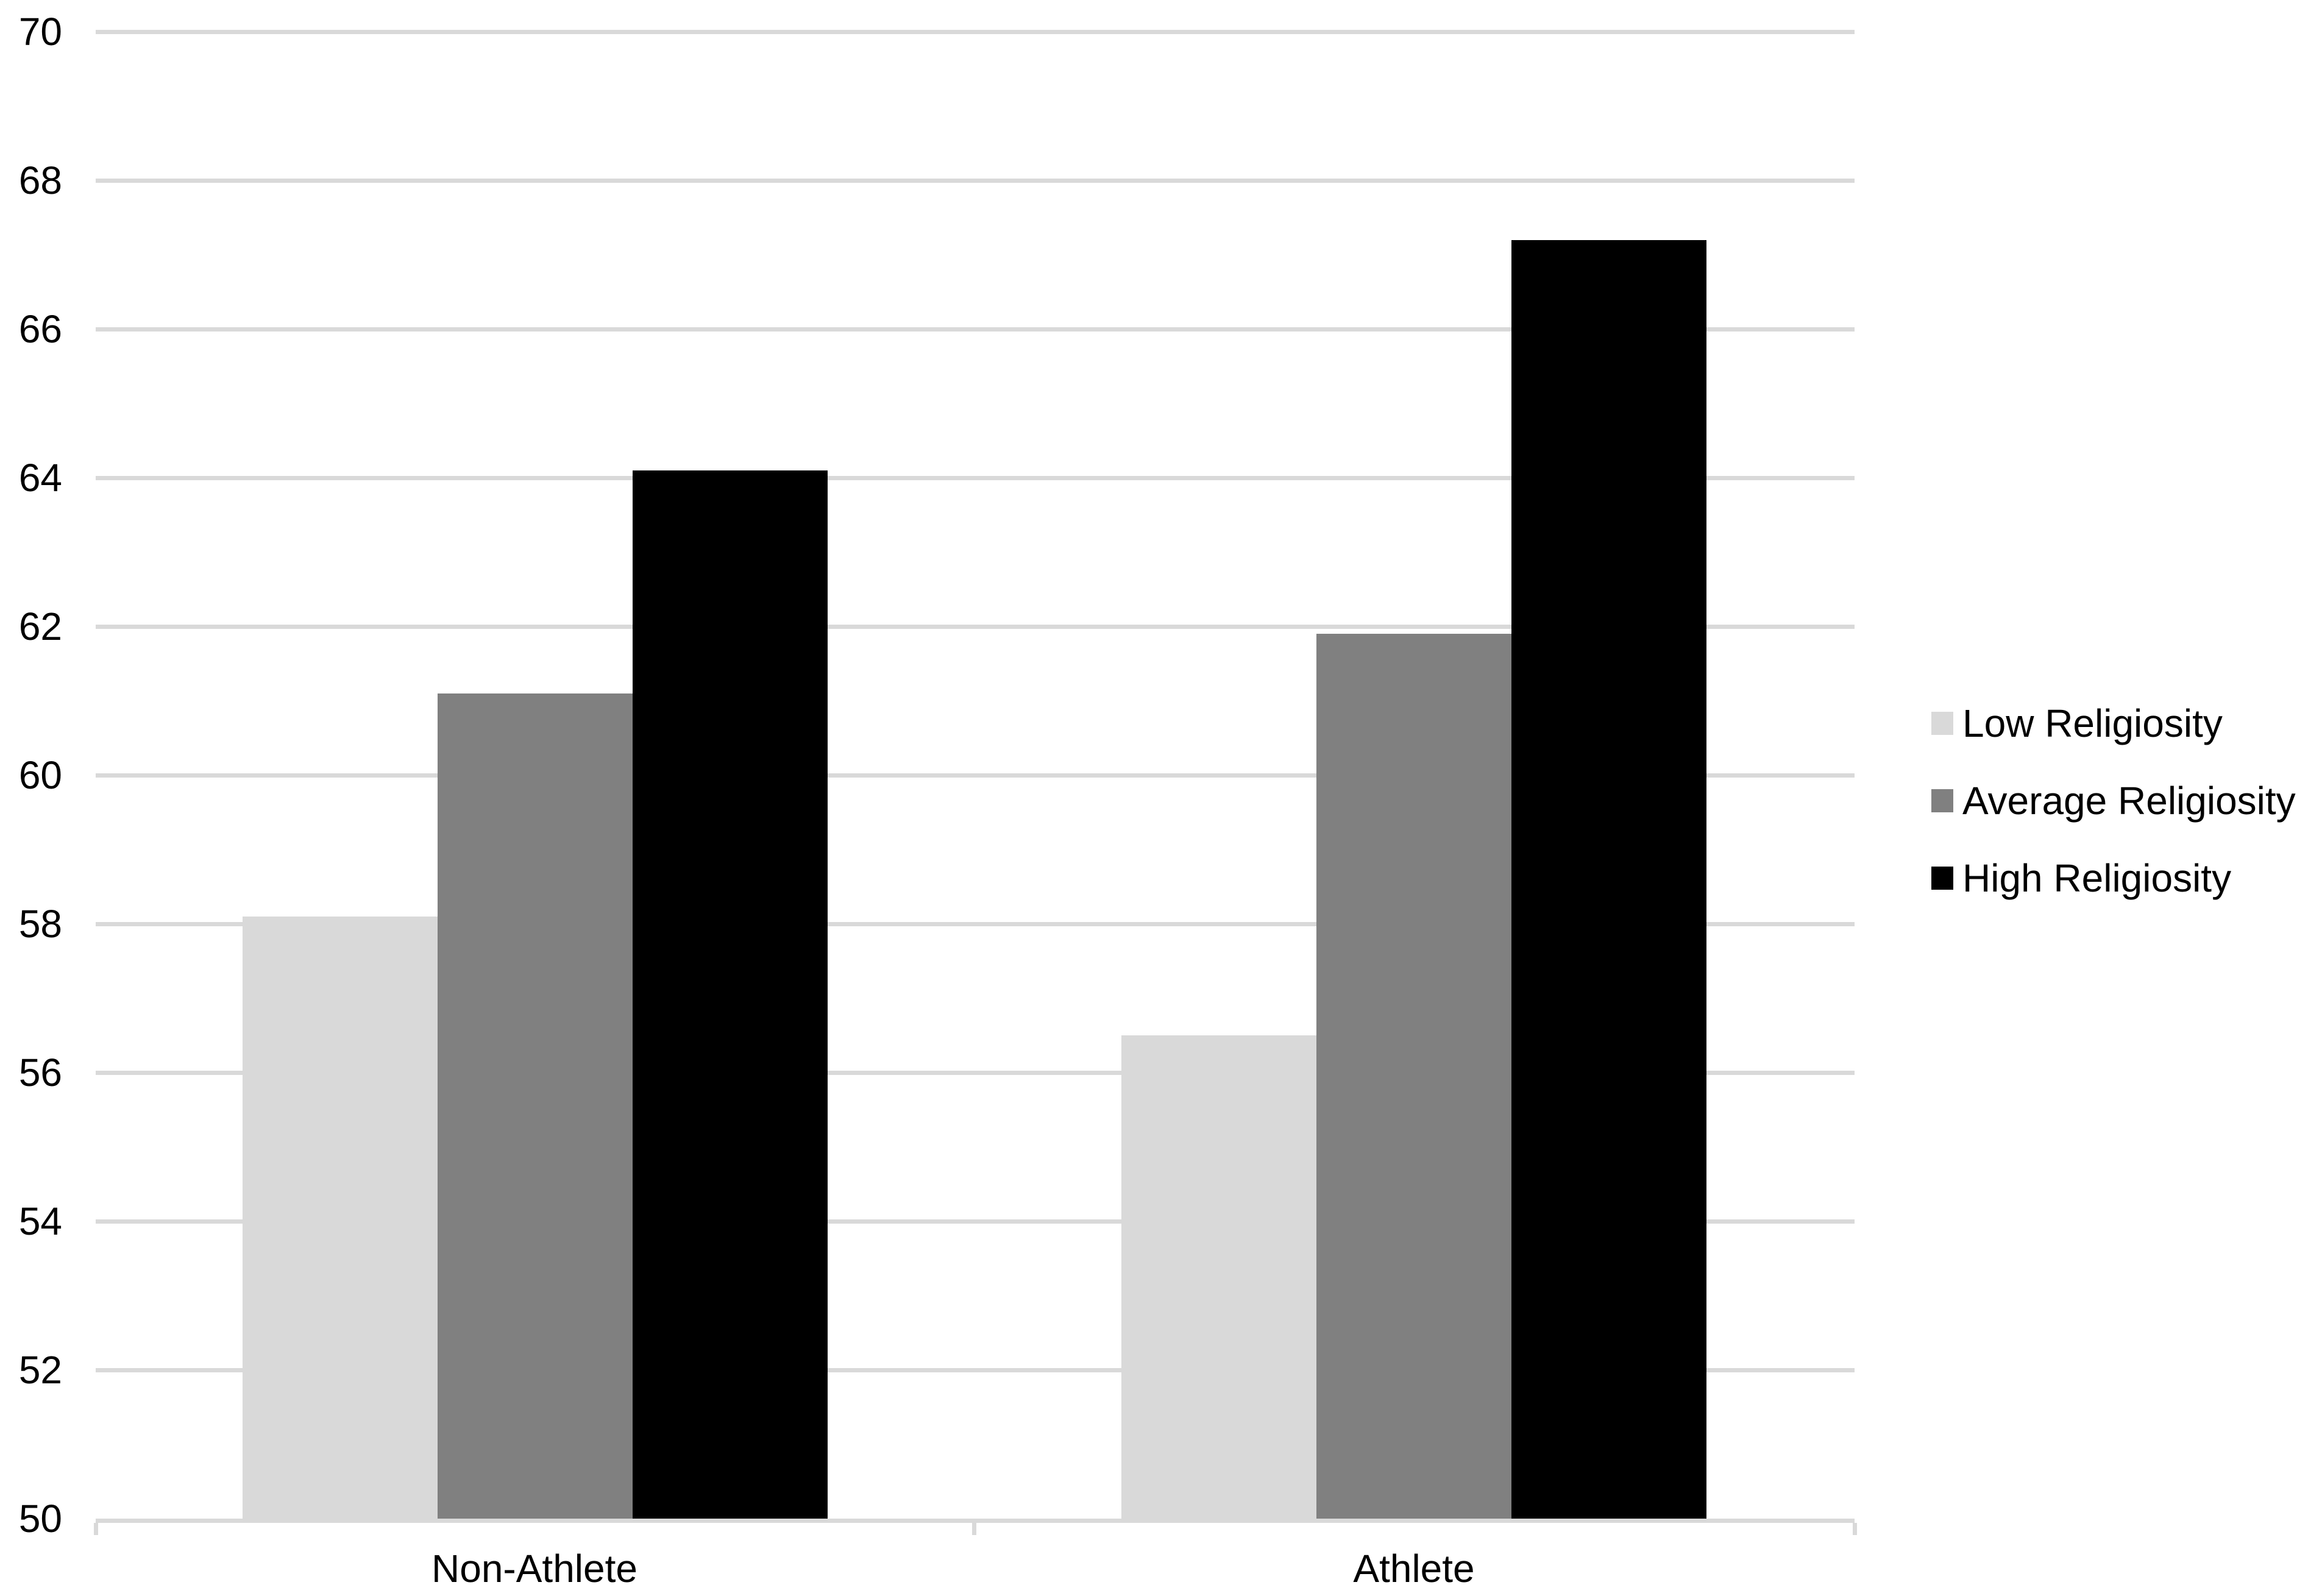 This screenshot has width=2322, height=1596. What do you see at coordinates (40, 1221) in the screenshot?
I see `y-axis-tick-label-54: 54` at bounding box center [40, 1221].